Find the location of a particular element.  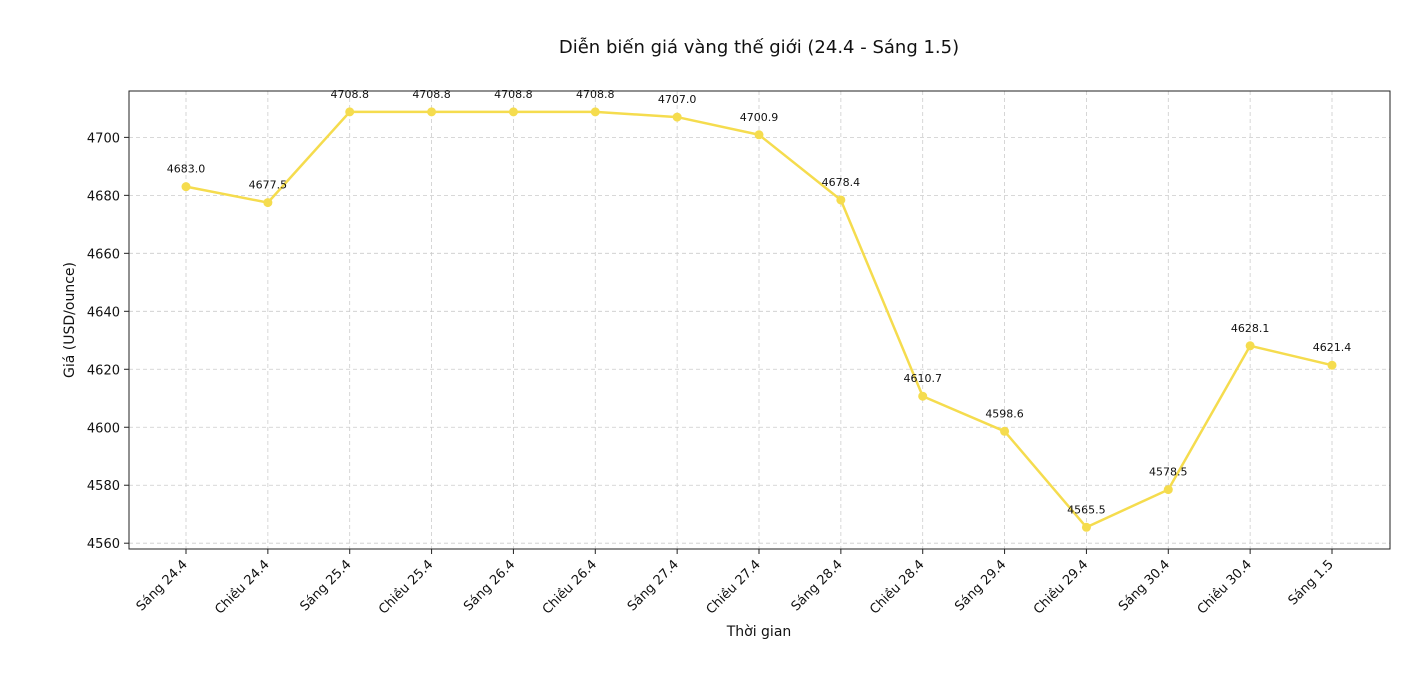

data-label: 4683.0 is located at coordinates (186, 169).